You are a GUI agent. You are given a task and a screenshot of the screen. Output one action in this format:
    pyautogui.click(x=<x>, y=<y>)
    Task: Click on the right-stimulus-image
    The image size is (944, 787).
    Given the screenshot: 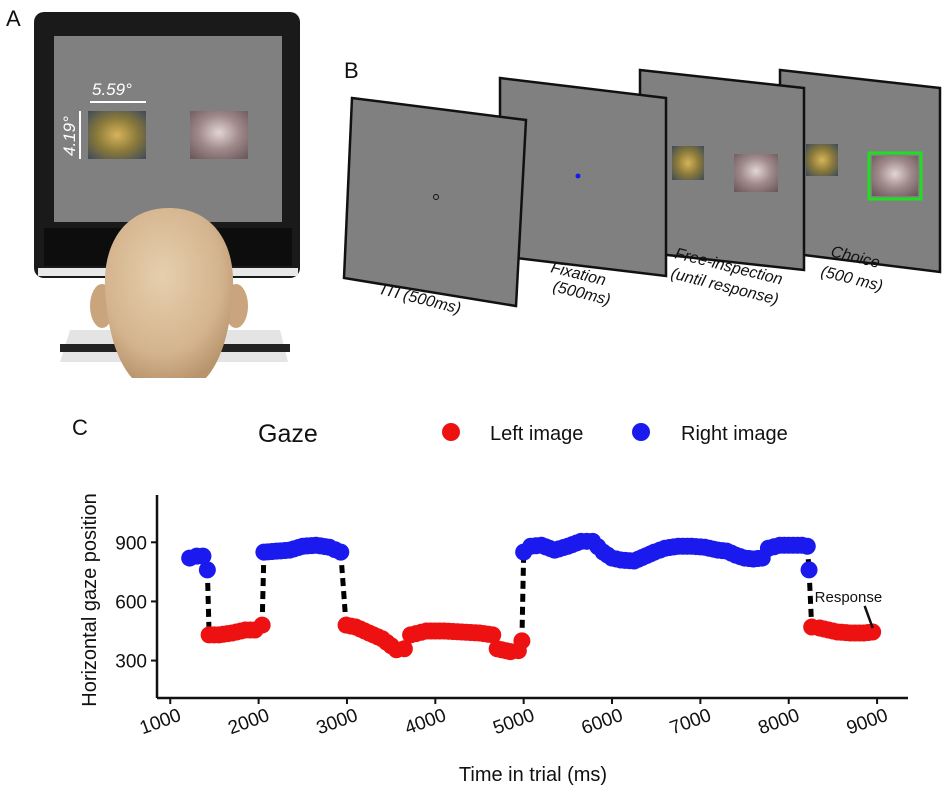 What is the action you would take?
    pyautogui.click(x=219, y=135)
    